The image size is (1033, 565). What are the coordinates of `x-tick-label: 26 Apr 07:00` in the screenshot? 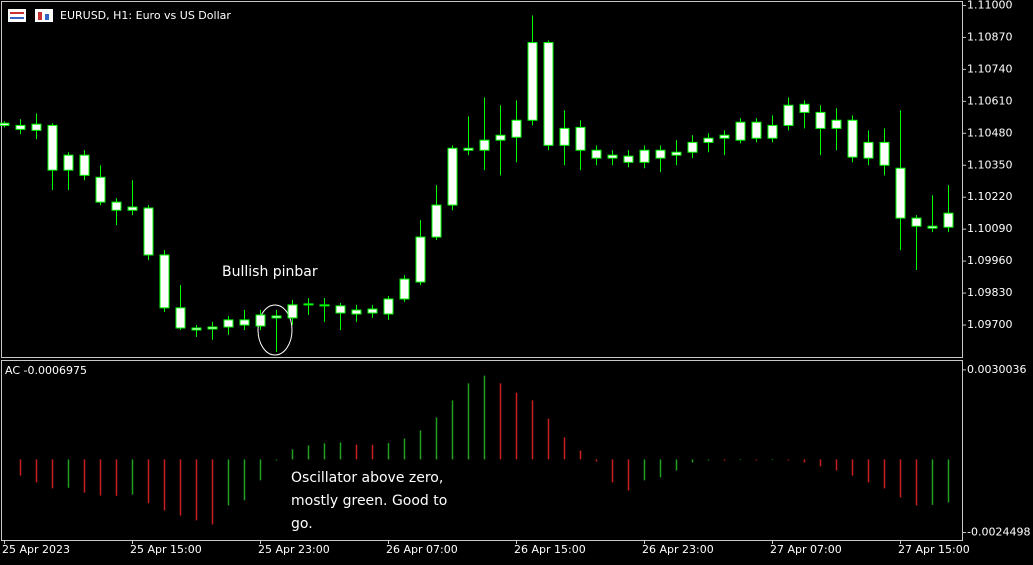 It's located at (422, 549).